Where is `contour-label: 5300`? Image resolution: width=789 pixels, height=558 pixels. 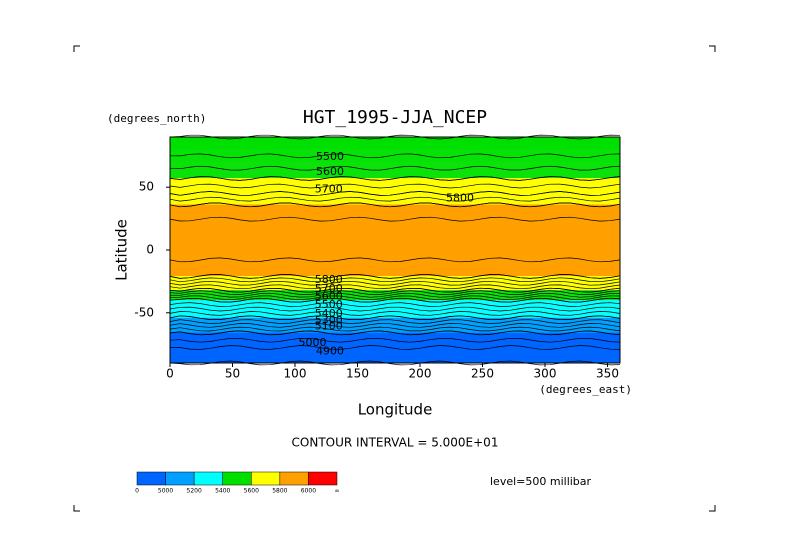
contour-label: 5300 is located at coordinates (329, 319).